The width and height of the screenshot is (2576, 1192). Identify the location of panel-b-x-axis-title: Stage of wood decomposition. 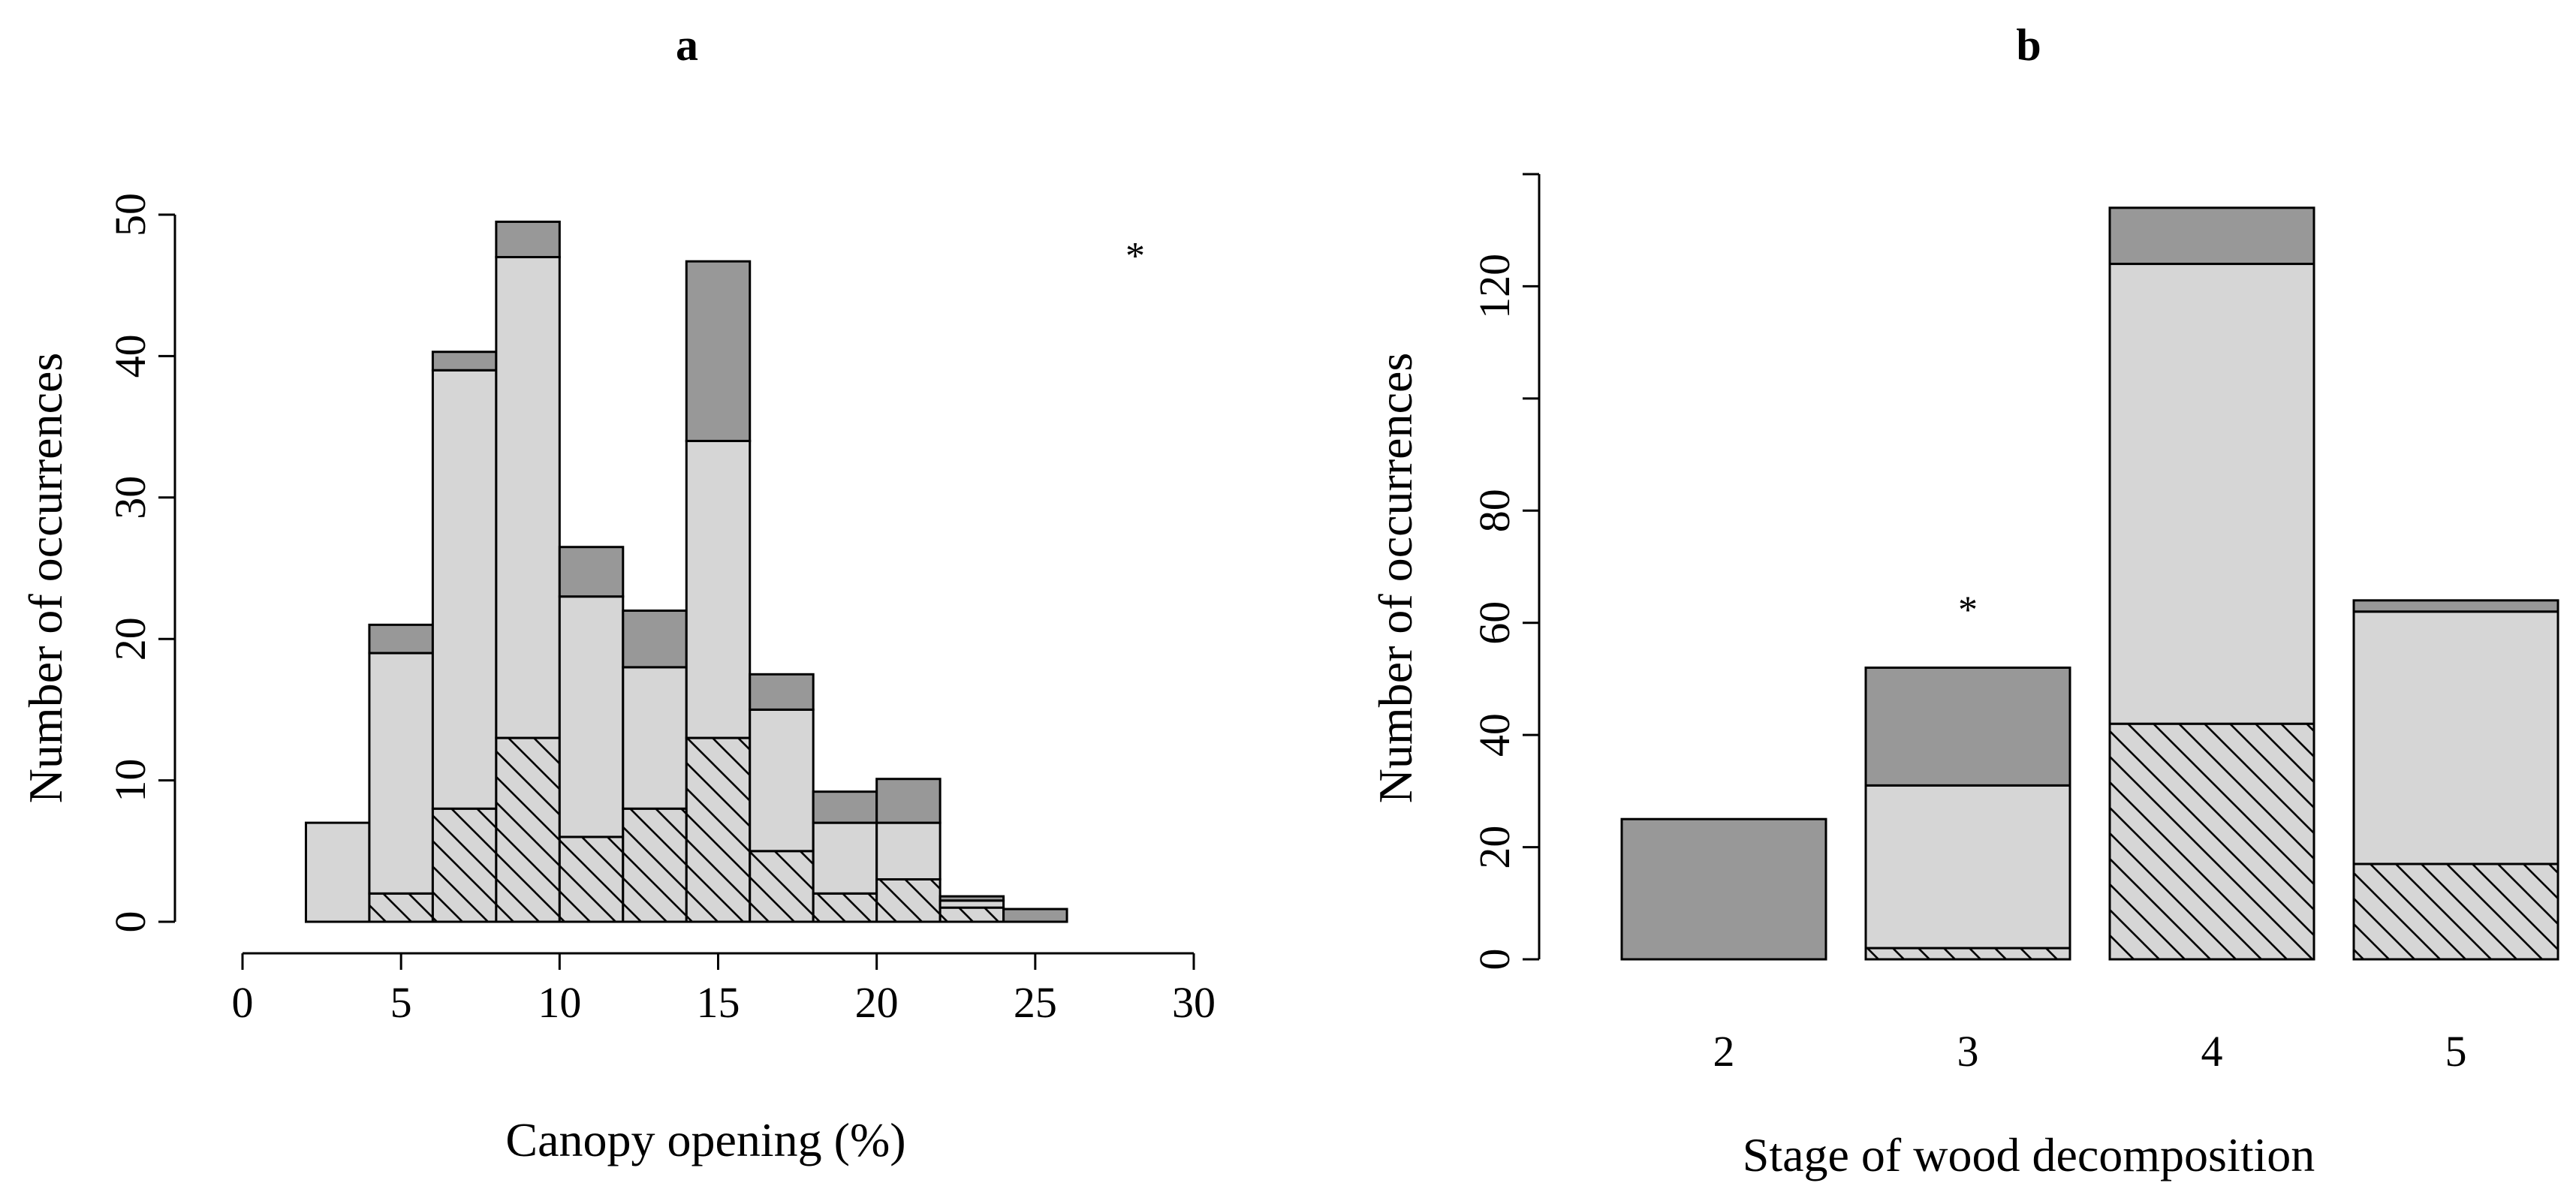
(2029, 1154).